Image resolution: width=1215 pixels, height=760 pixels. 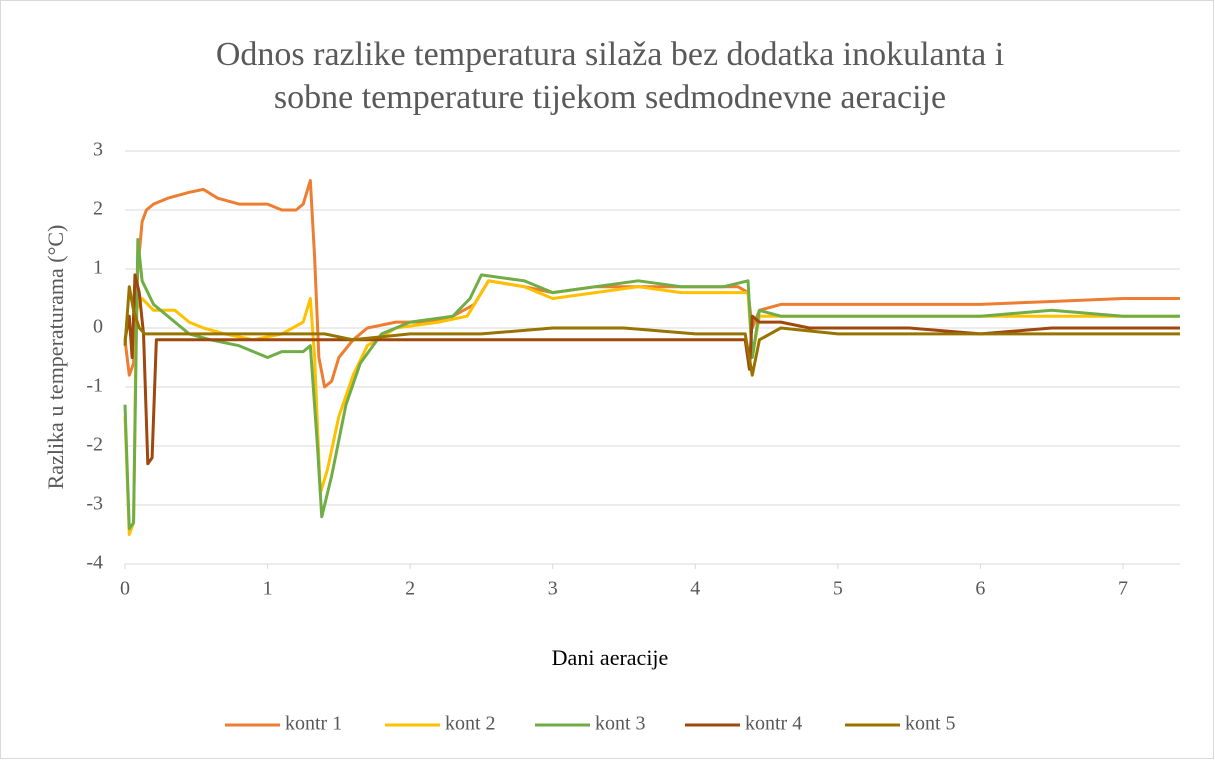 I want to click on y-tick-label: 0, so click(x=98, y=327).